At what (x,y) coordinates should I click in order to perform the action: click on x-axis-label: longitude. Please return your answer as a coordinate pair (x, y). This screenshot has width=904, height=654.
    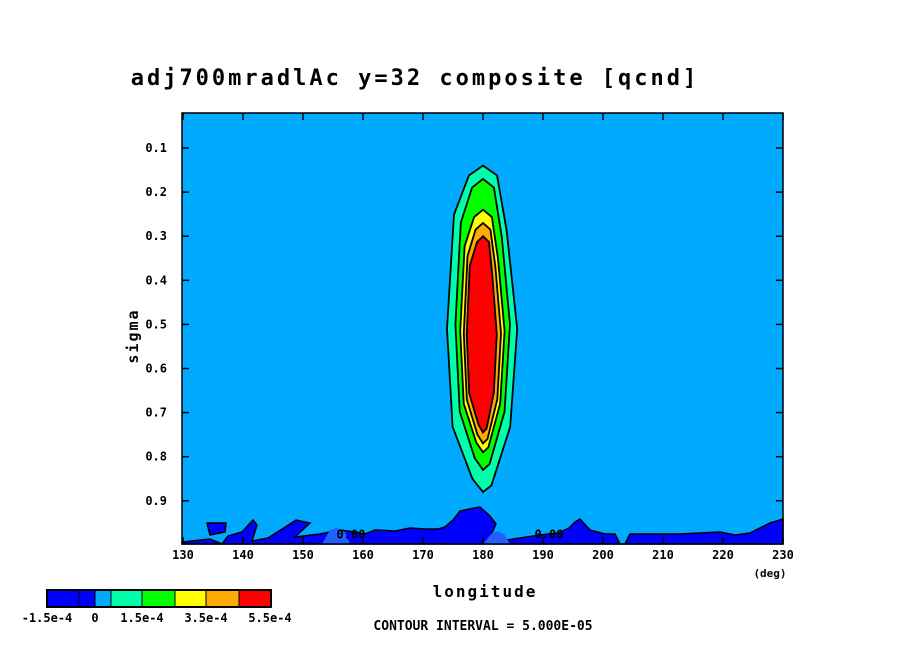
    Looking at the image, I should click on (485, 591).